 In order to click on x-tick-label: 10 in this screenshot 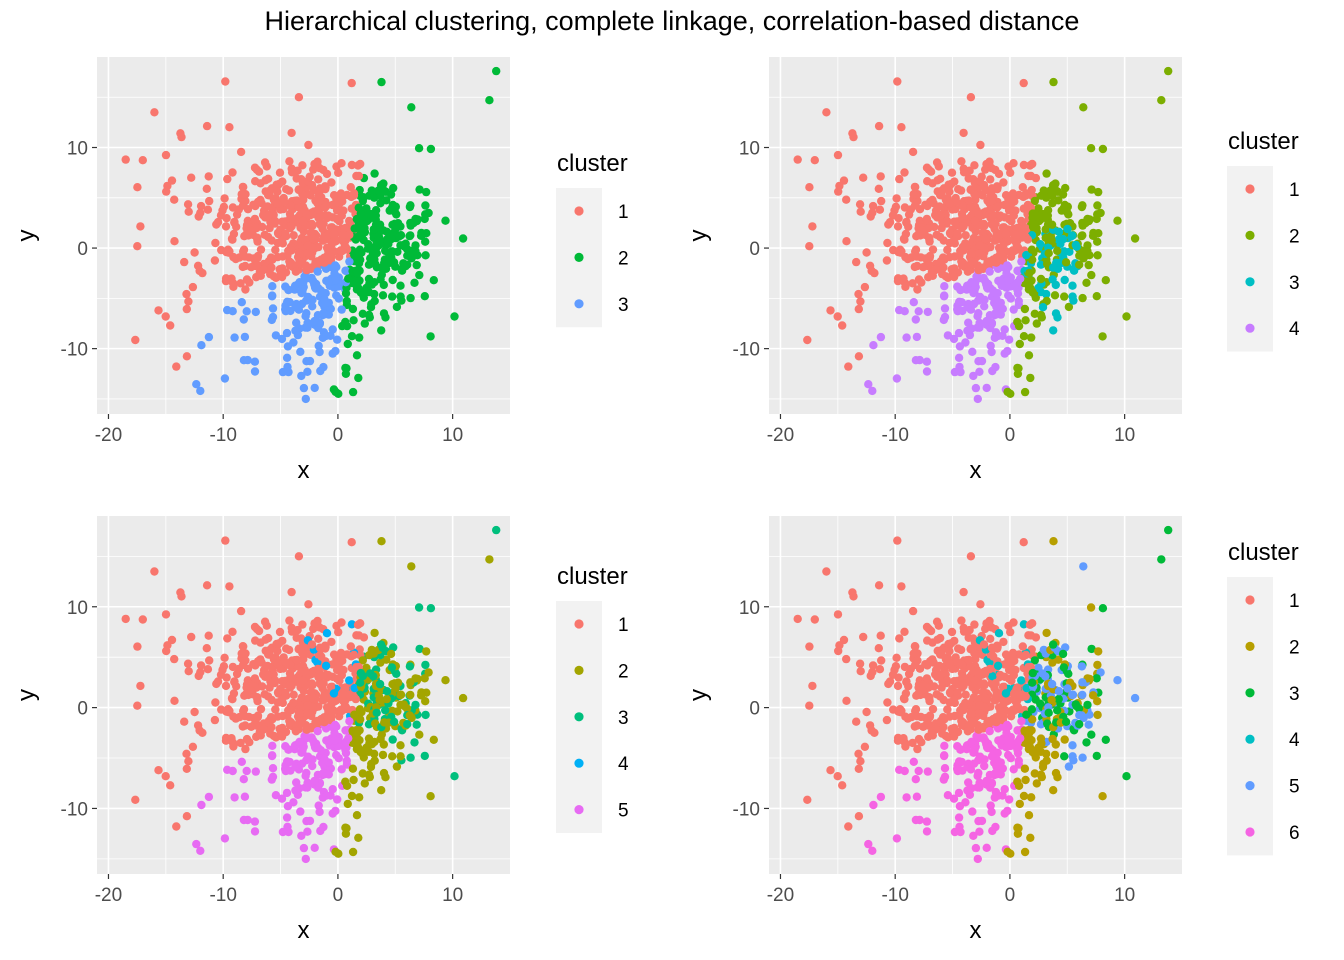, I will do `click(452, 895)`.